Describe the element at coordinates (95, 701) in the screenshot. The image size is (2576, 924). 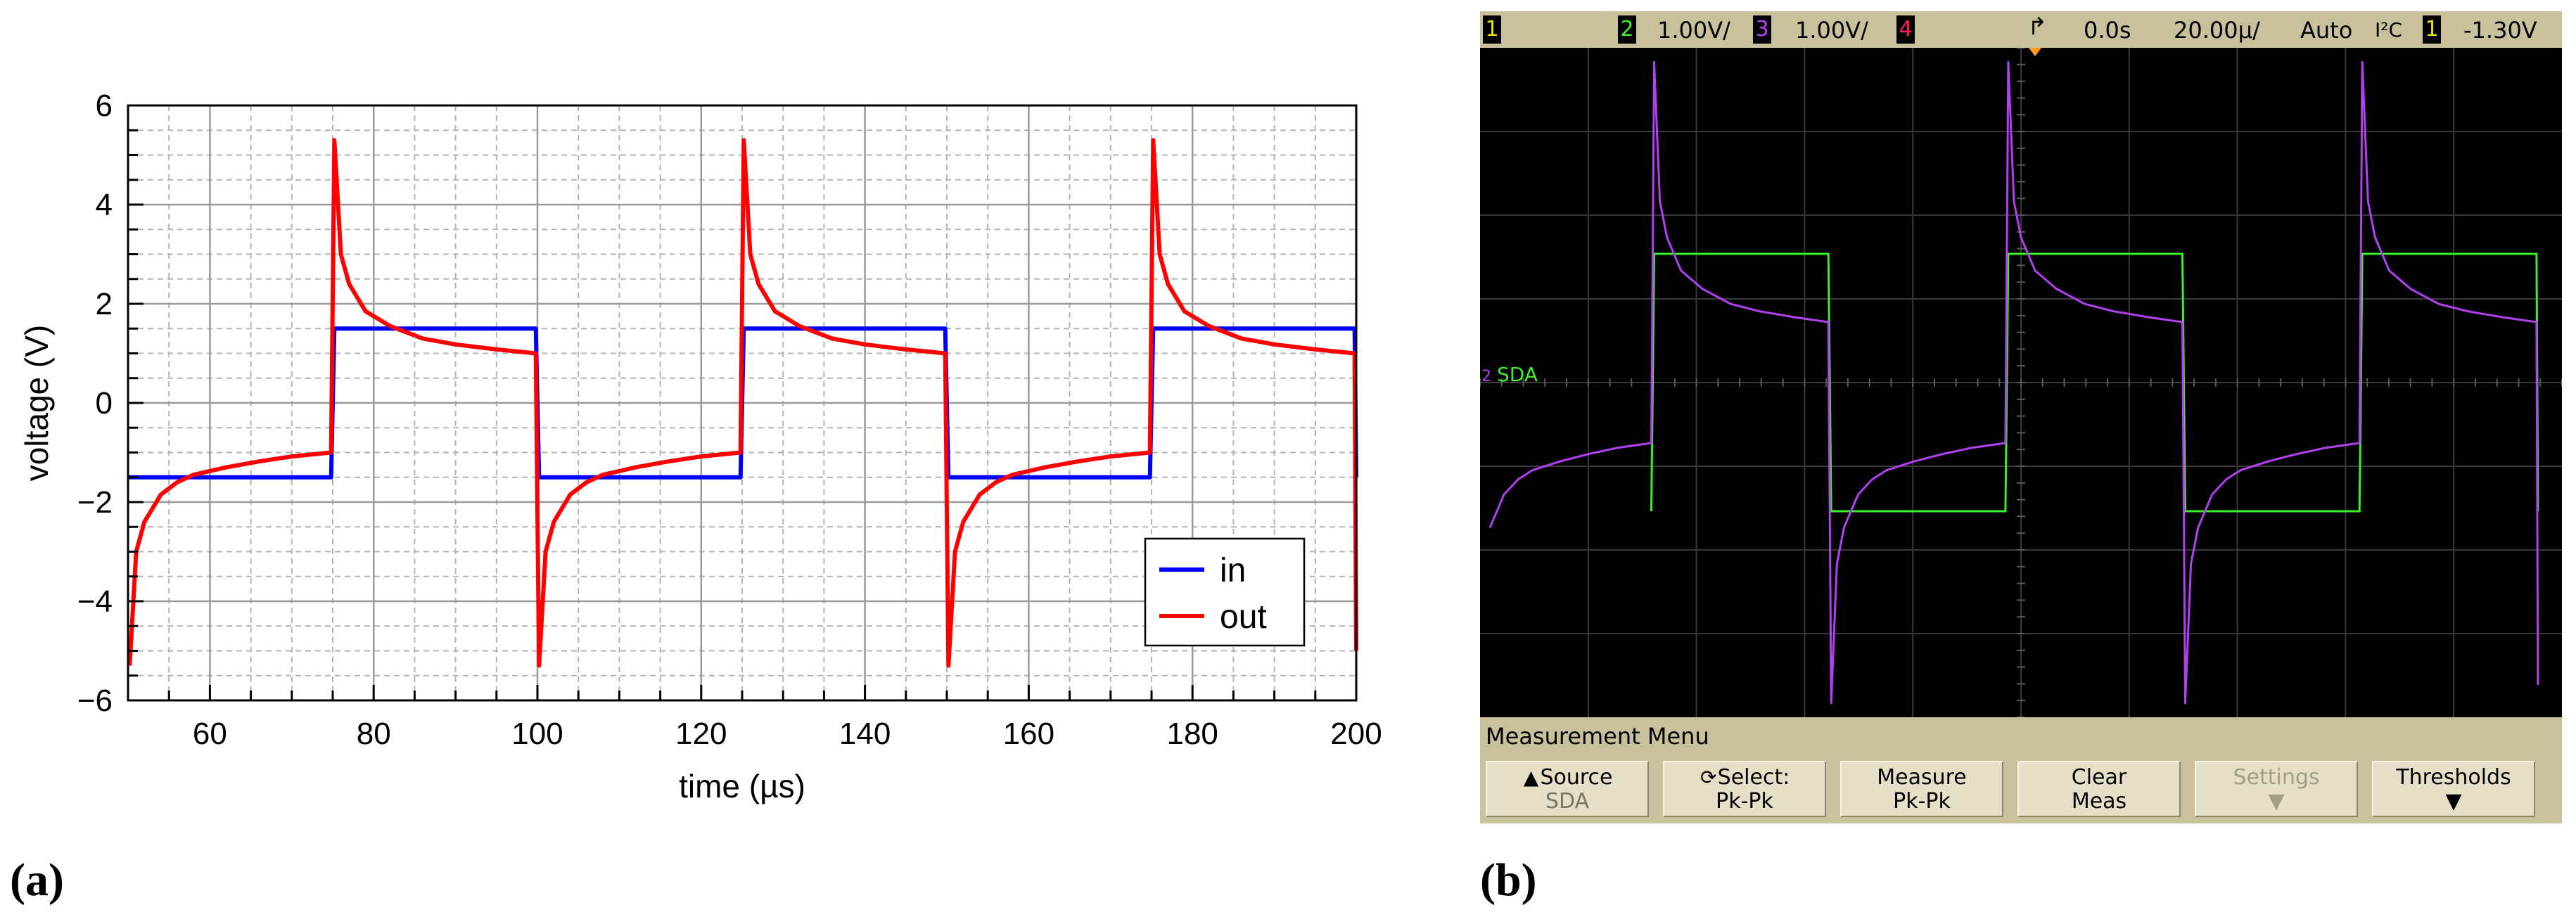
I see `y-tick-label: −6` at that location.